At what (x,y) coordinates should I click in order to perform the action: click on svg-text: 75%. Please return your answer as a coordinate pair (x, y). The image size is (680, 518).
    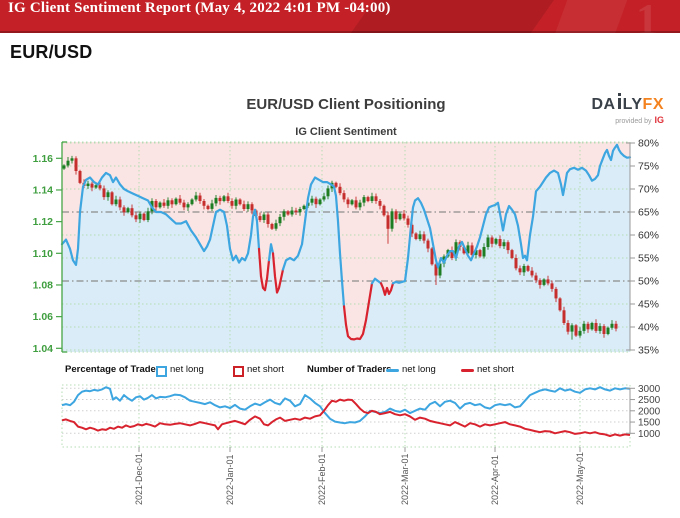
    Looking at the image, I should click on (648, 167).